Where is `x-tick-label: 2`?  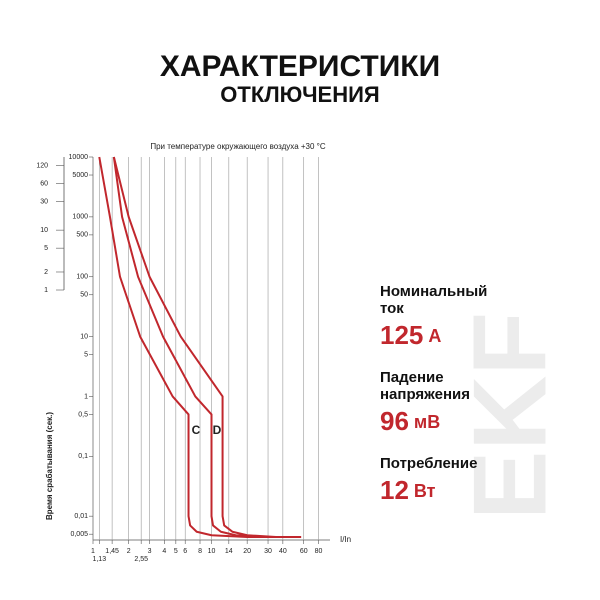
x-tick-label: 2 is located at coordinates (129, 551).